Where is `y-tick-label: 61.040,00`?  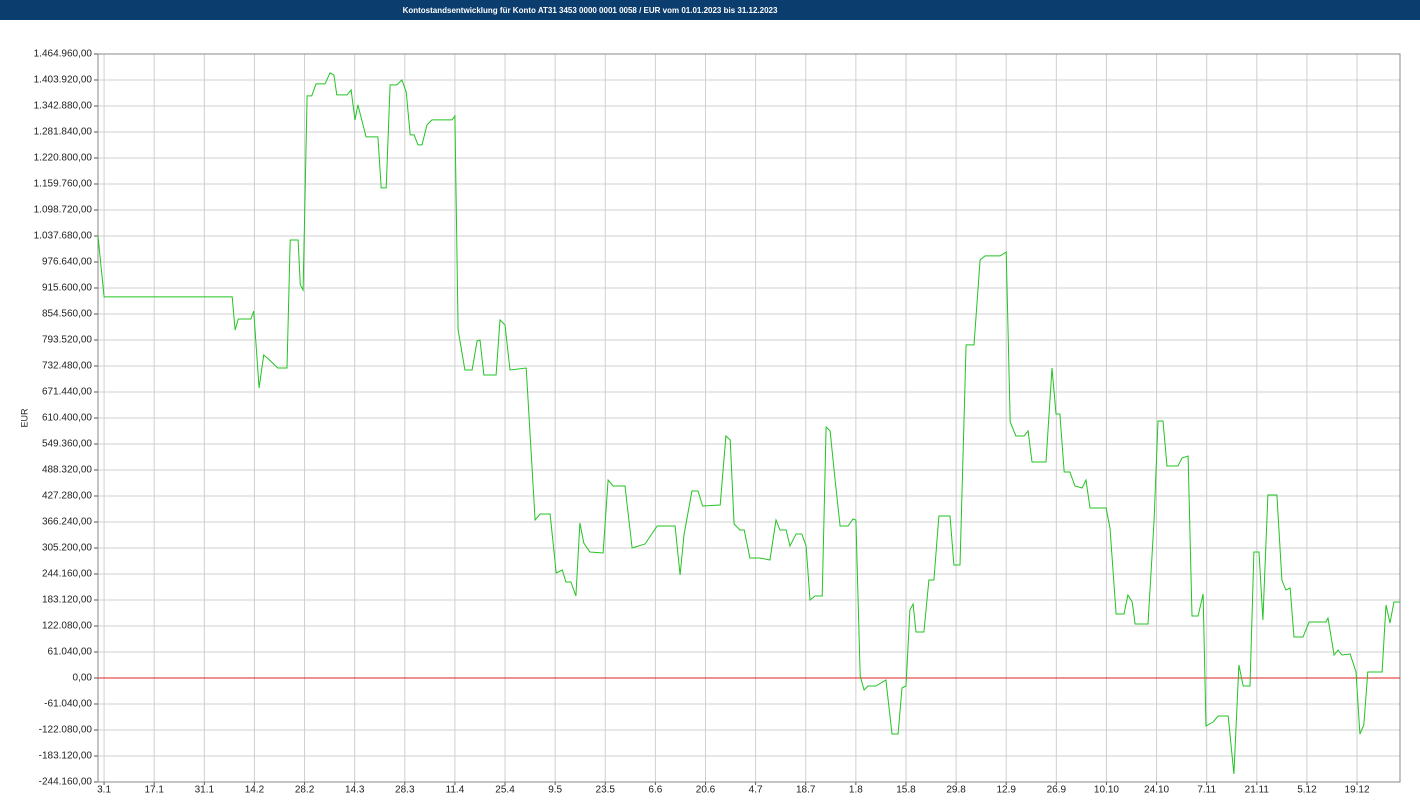 y-tick-label: 61.040,00 is located at coordinates (70, 652).